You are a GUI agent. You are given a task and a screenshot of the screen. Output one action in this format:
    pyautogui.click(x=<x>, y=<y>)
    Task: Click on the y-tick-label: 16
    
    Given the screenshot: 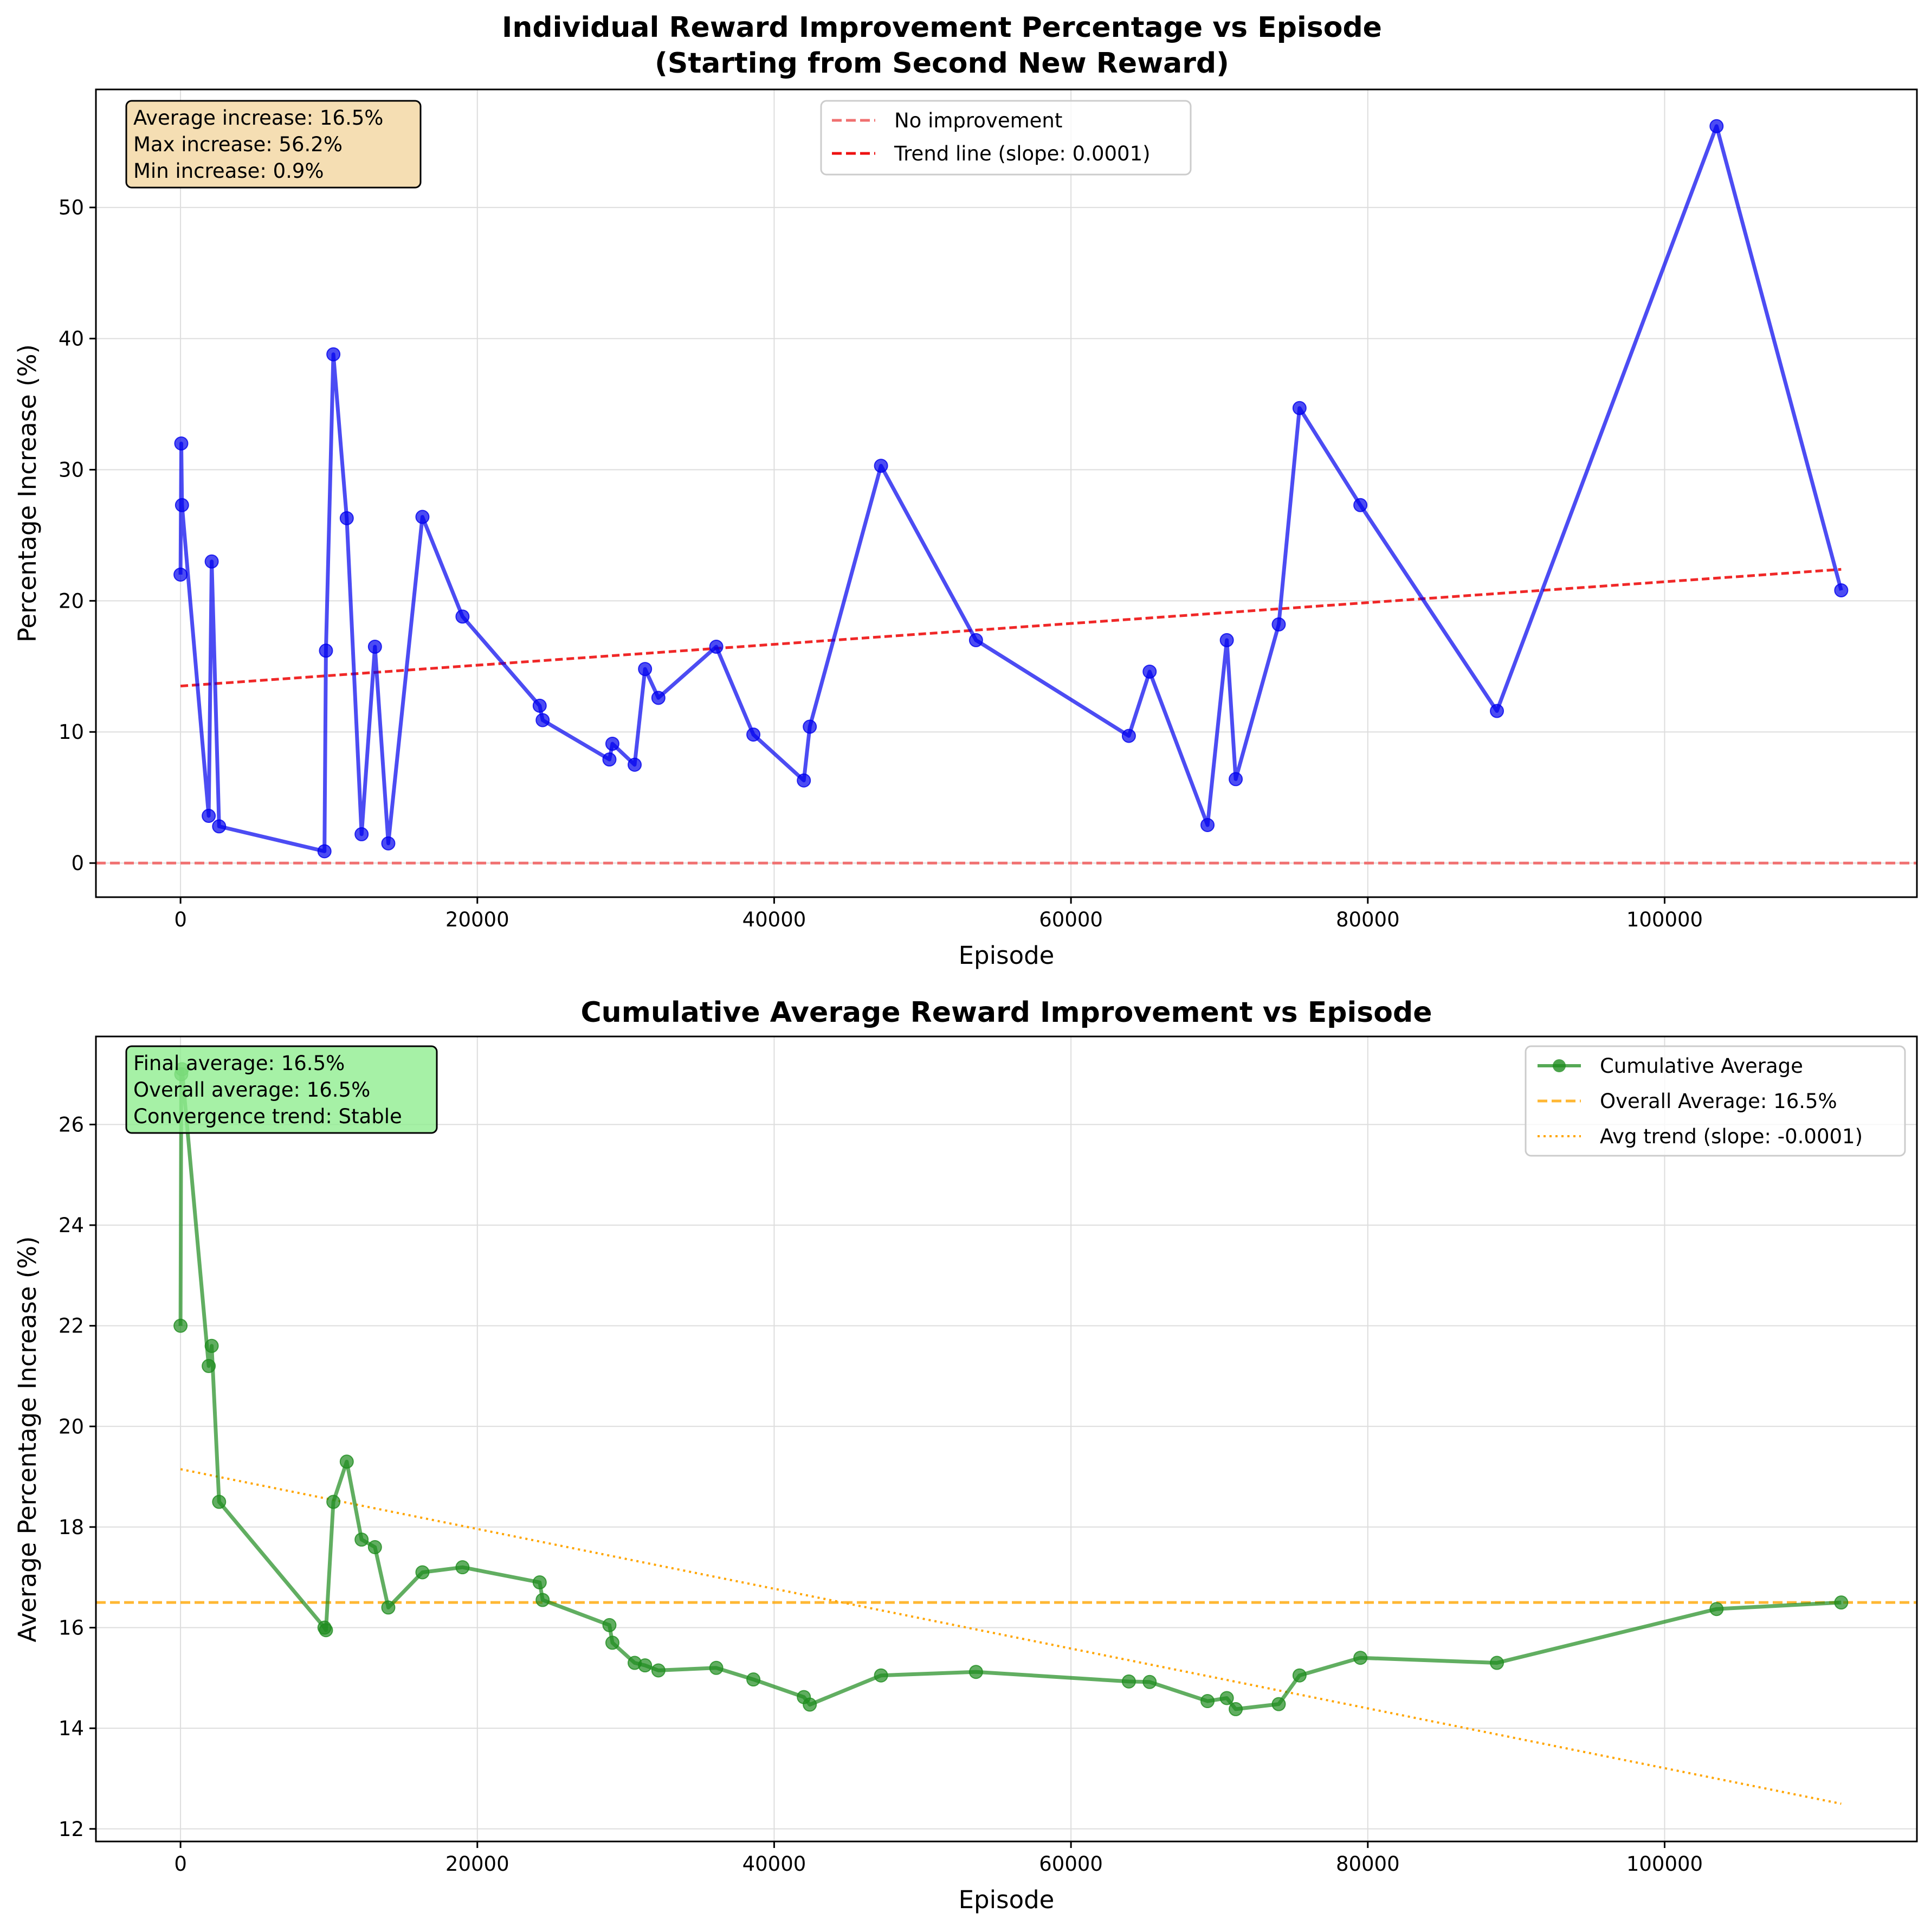 What is the action you would take?
    pyautogui.click(x=71, y=1628)
    